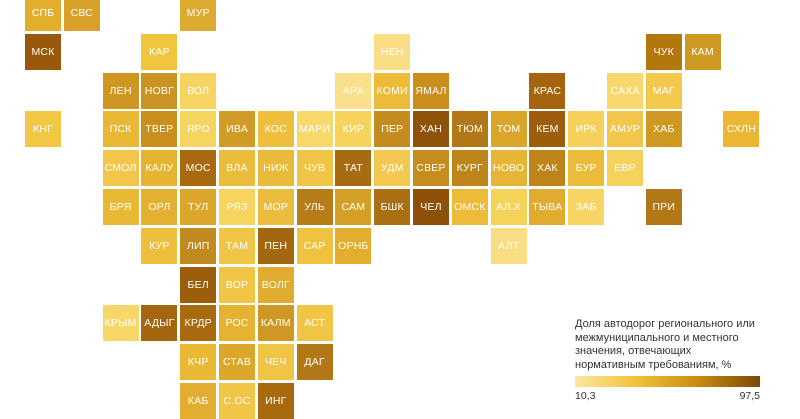 Image resolution: width=800 pixels, height=419 pixels. What do you see at coordinates (547, 129) in the screenshot?
I see `region-tile: КЕМ` at bounding box center [547, 129].